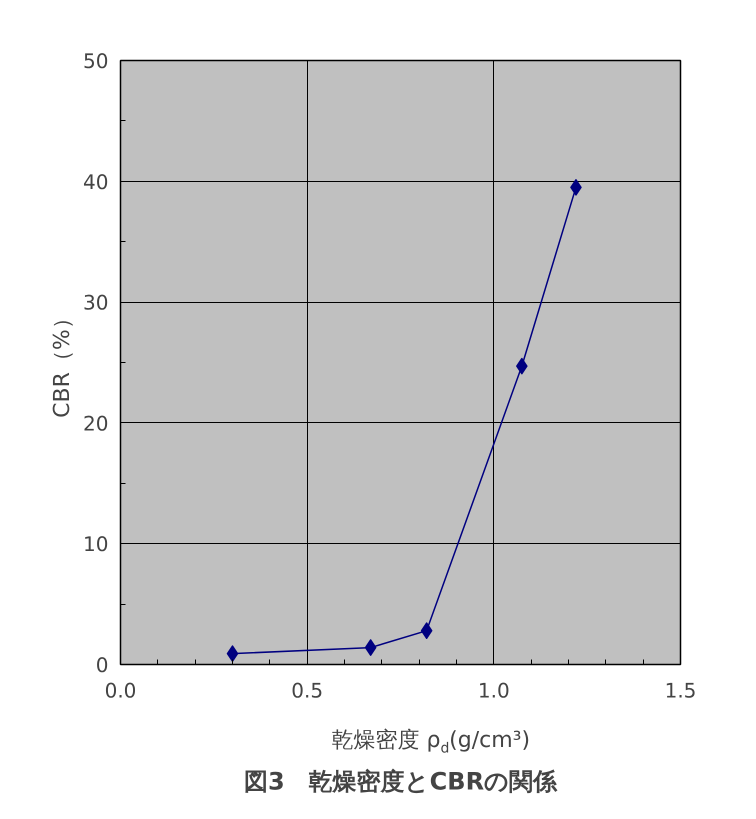 The image size is (756, 819). What do you see at coordinates (96, 182) in the screenshot?
I see `y-tick-label: 40` at bounding box center [96, 182].